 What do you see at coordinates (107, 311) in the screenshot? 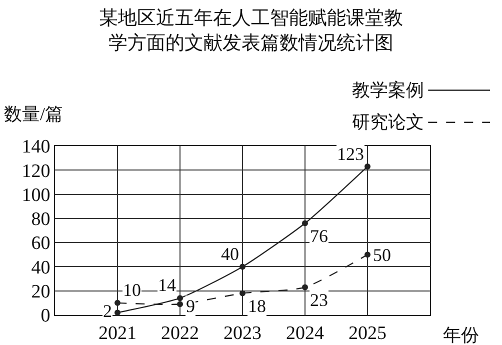
I see `data-label: 2` at bounding box center [107, 311].